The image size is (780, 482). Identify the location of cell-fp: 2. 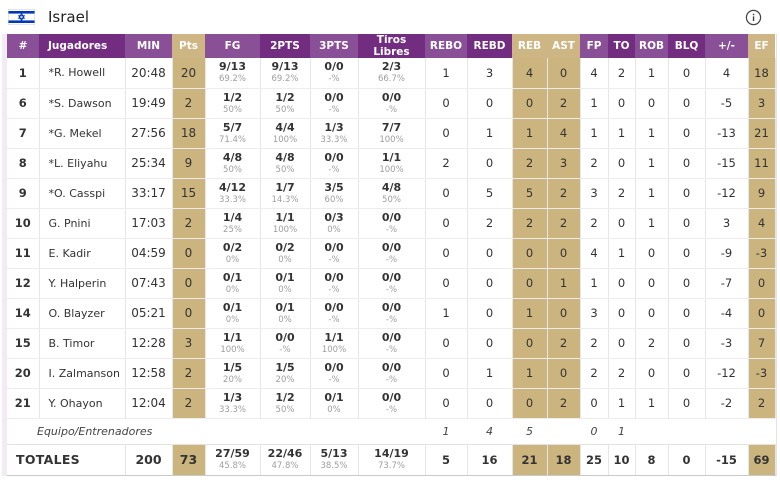
(594, 163).